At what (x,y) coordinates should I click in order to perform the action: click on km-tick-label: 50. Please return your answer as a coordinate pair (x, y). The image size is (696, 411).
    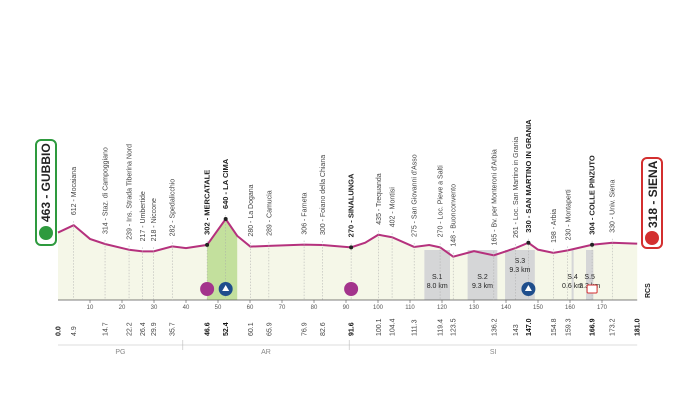
    Looking at the image, I should click on (218, 308).